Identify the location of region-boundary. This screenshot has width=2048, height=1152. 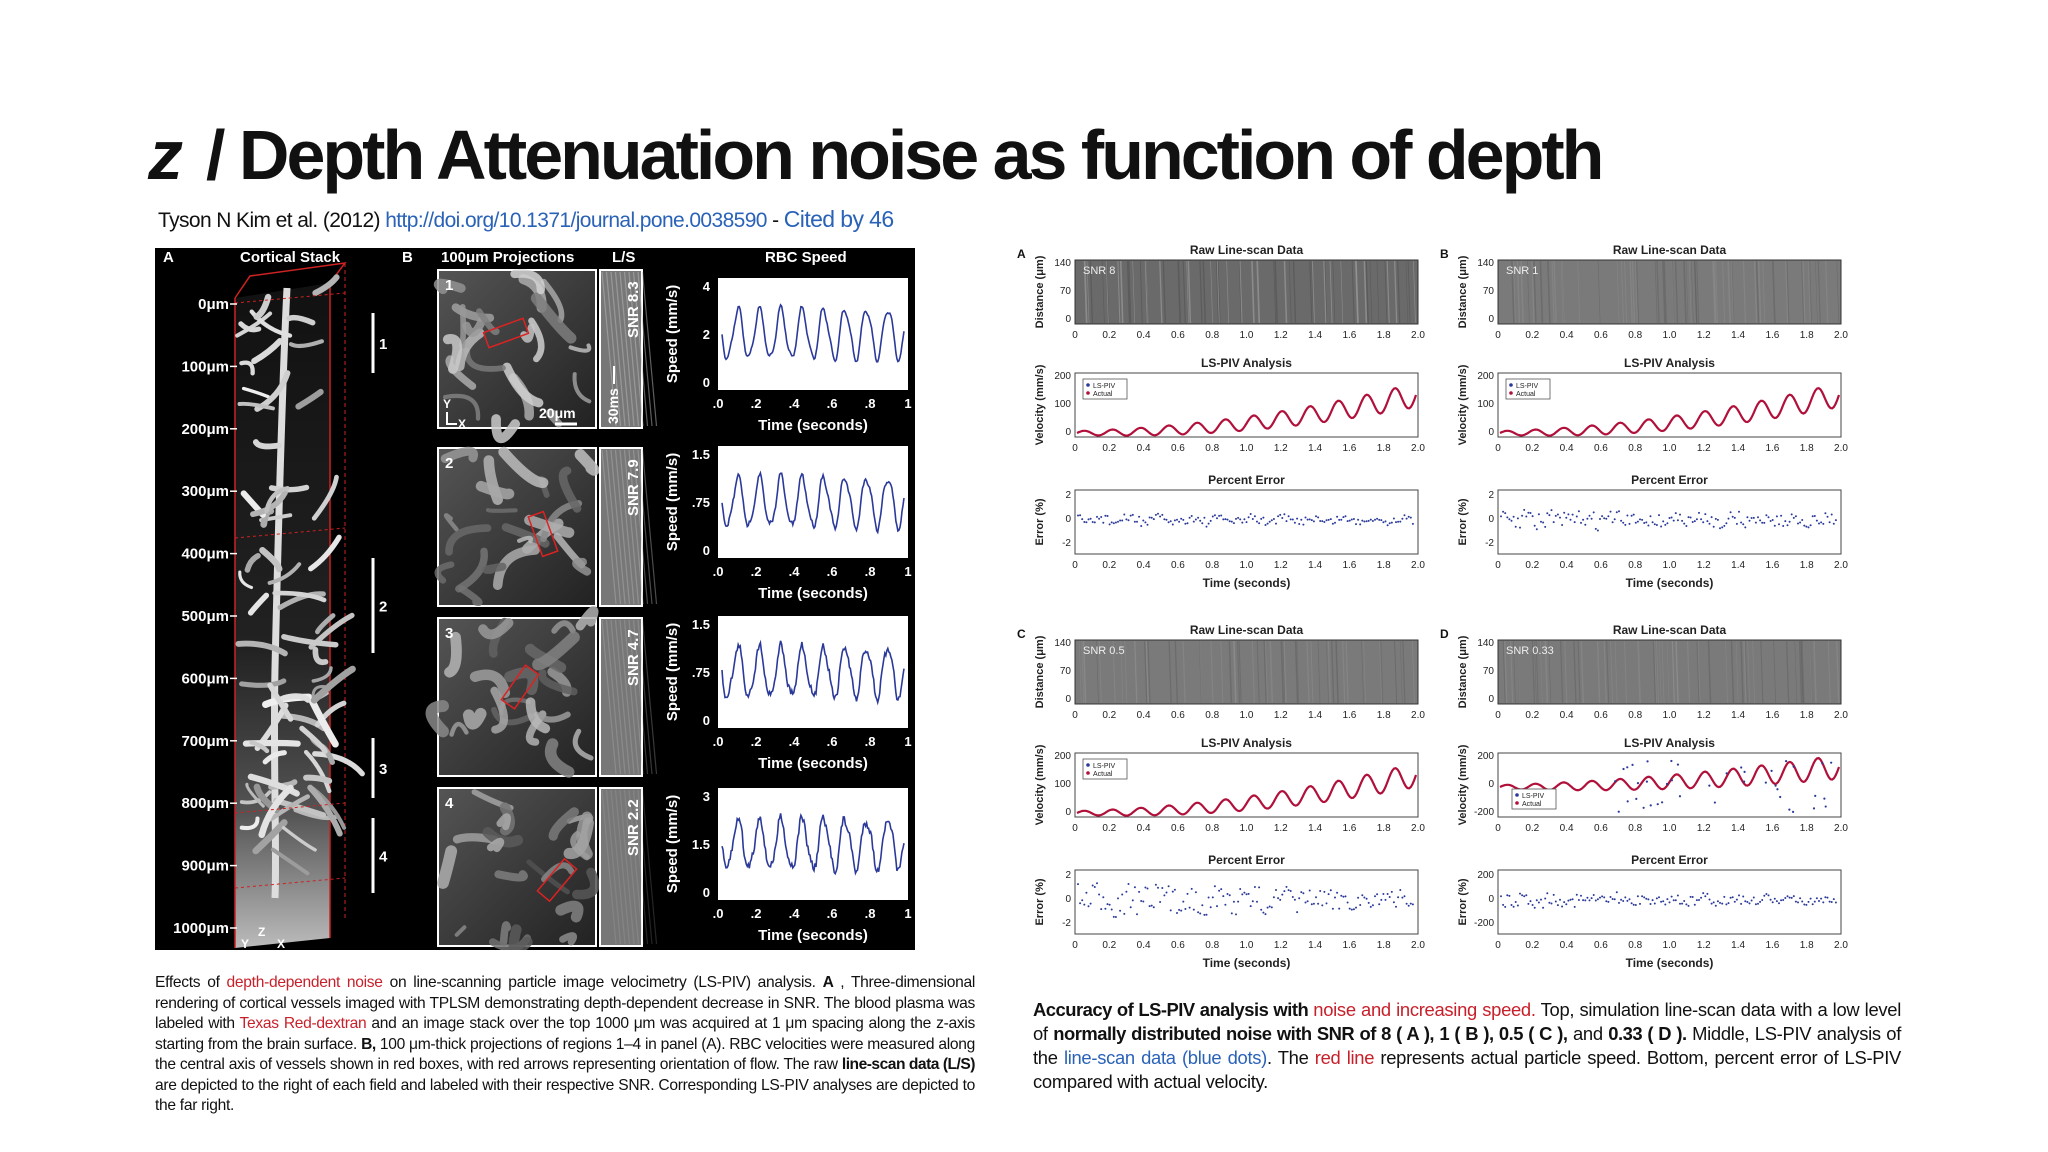
(290, 883).